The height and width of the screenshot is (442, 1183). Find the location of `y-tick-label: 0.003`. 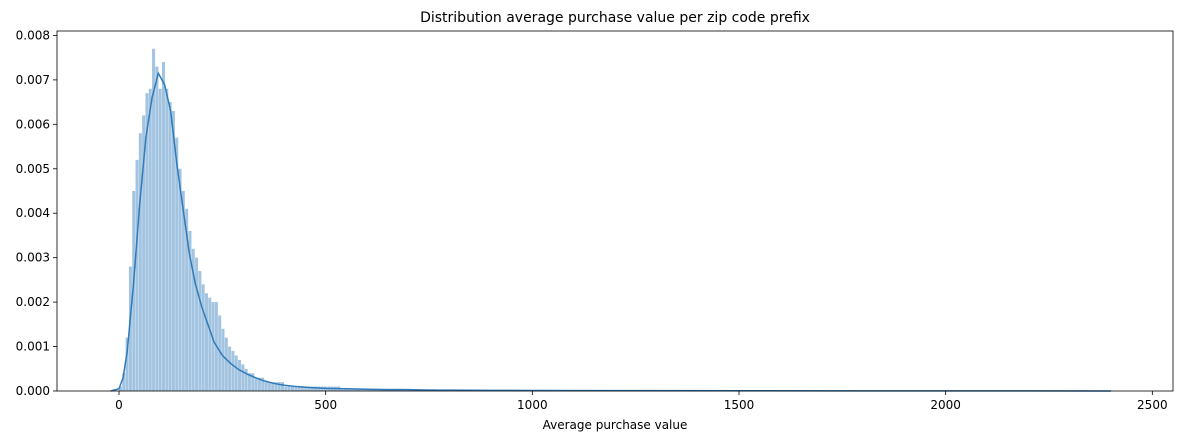

y-tick-label: 0.003 is located at coordinates (33, 258).